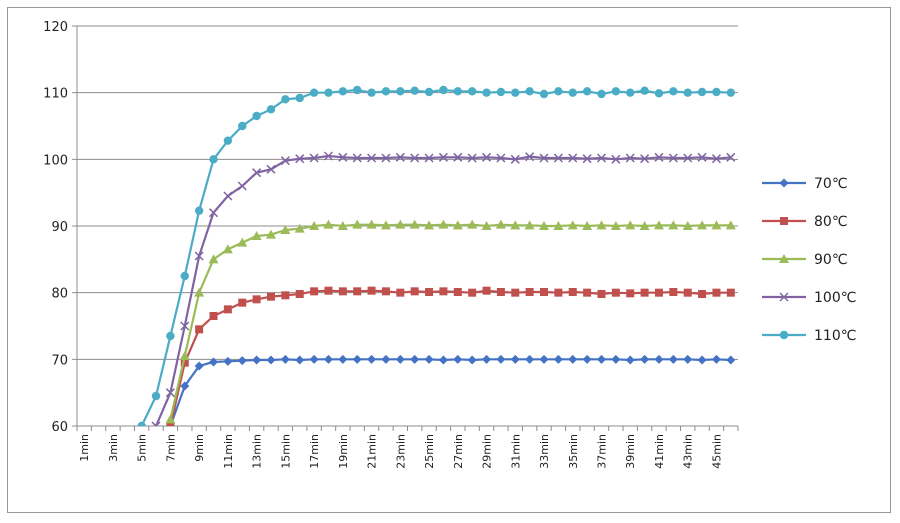  I want to click on x-tick-label: 23min, so click(400, 451).